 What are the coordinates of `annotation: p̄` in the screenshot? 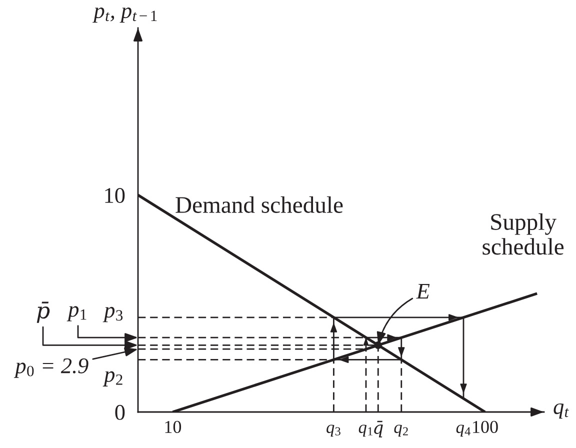 It's located at (43, 312).